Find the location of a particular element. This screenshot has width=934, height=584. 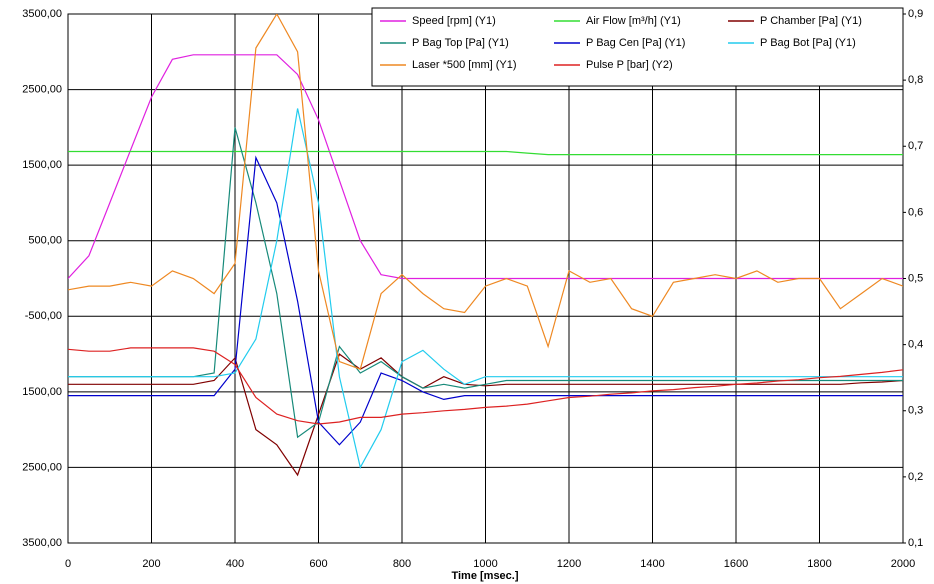

y-tick-label: 500,00 is located at coordinates (45, 241).